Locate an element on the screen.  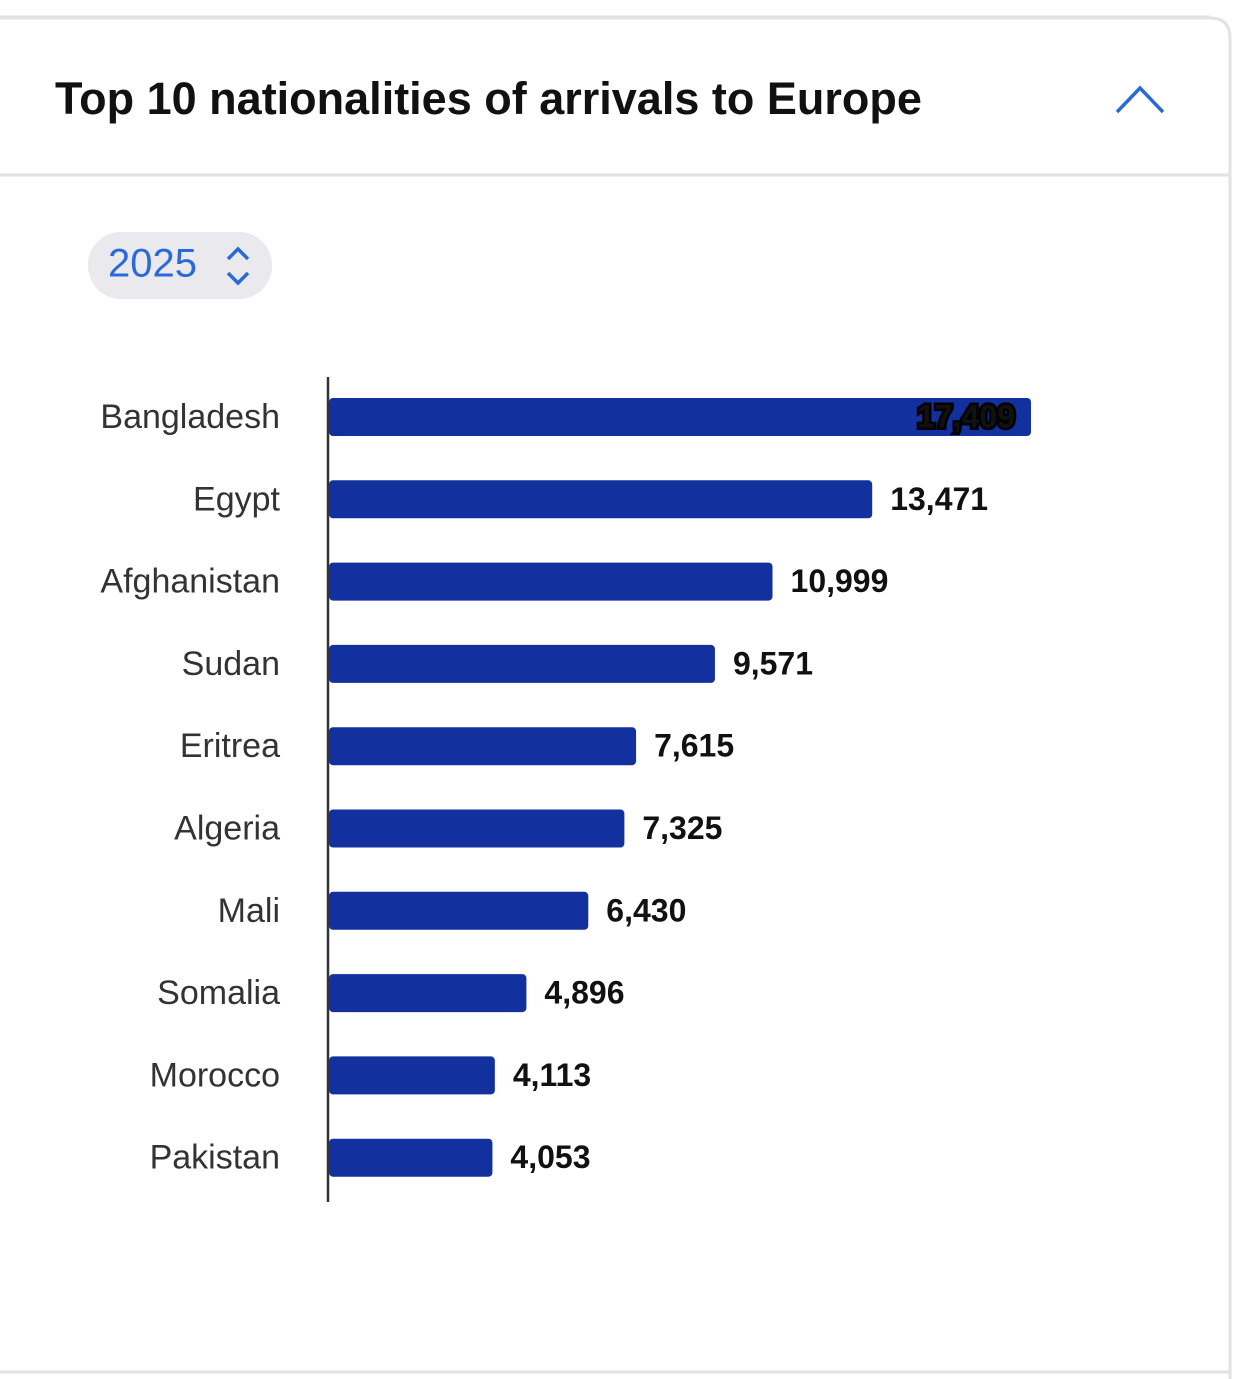
selector-pill is located at coordinates (180, 265).